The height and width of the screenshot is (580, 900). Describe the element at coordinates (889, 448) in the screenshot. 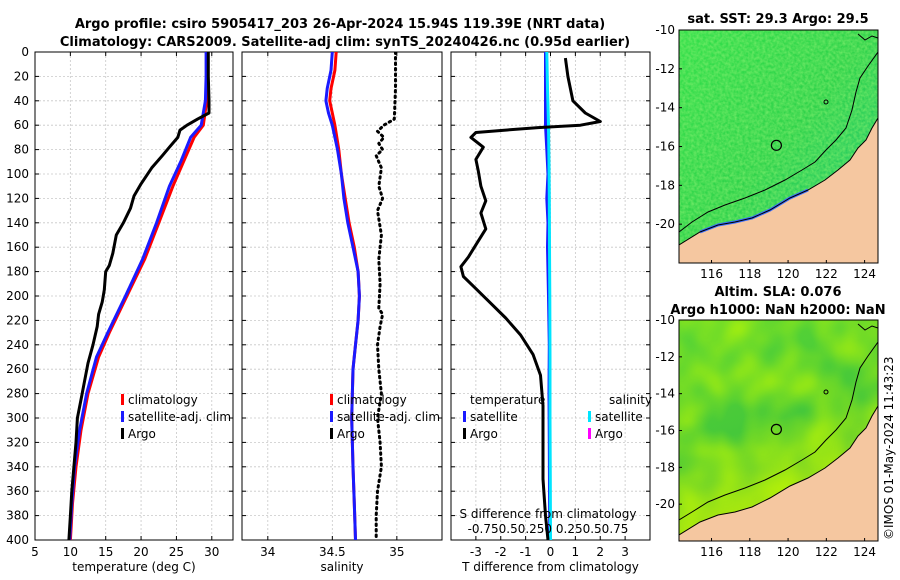

I see `copyright-stamp: ©IMOS 01-May-2024 11:43:23` at that location.